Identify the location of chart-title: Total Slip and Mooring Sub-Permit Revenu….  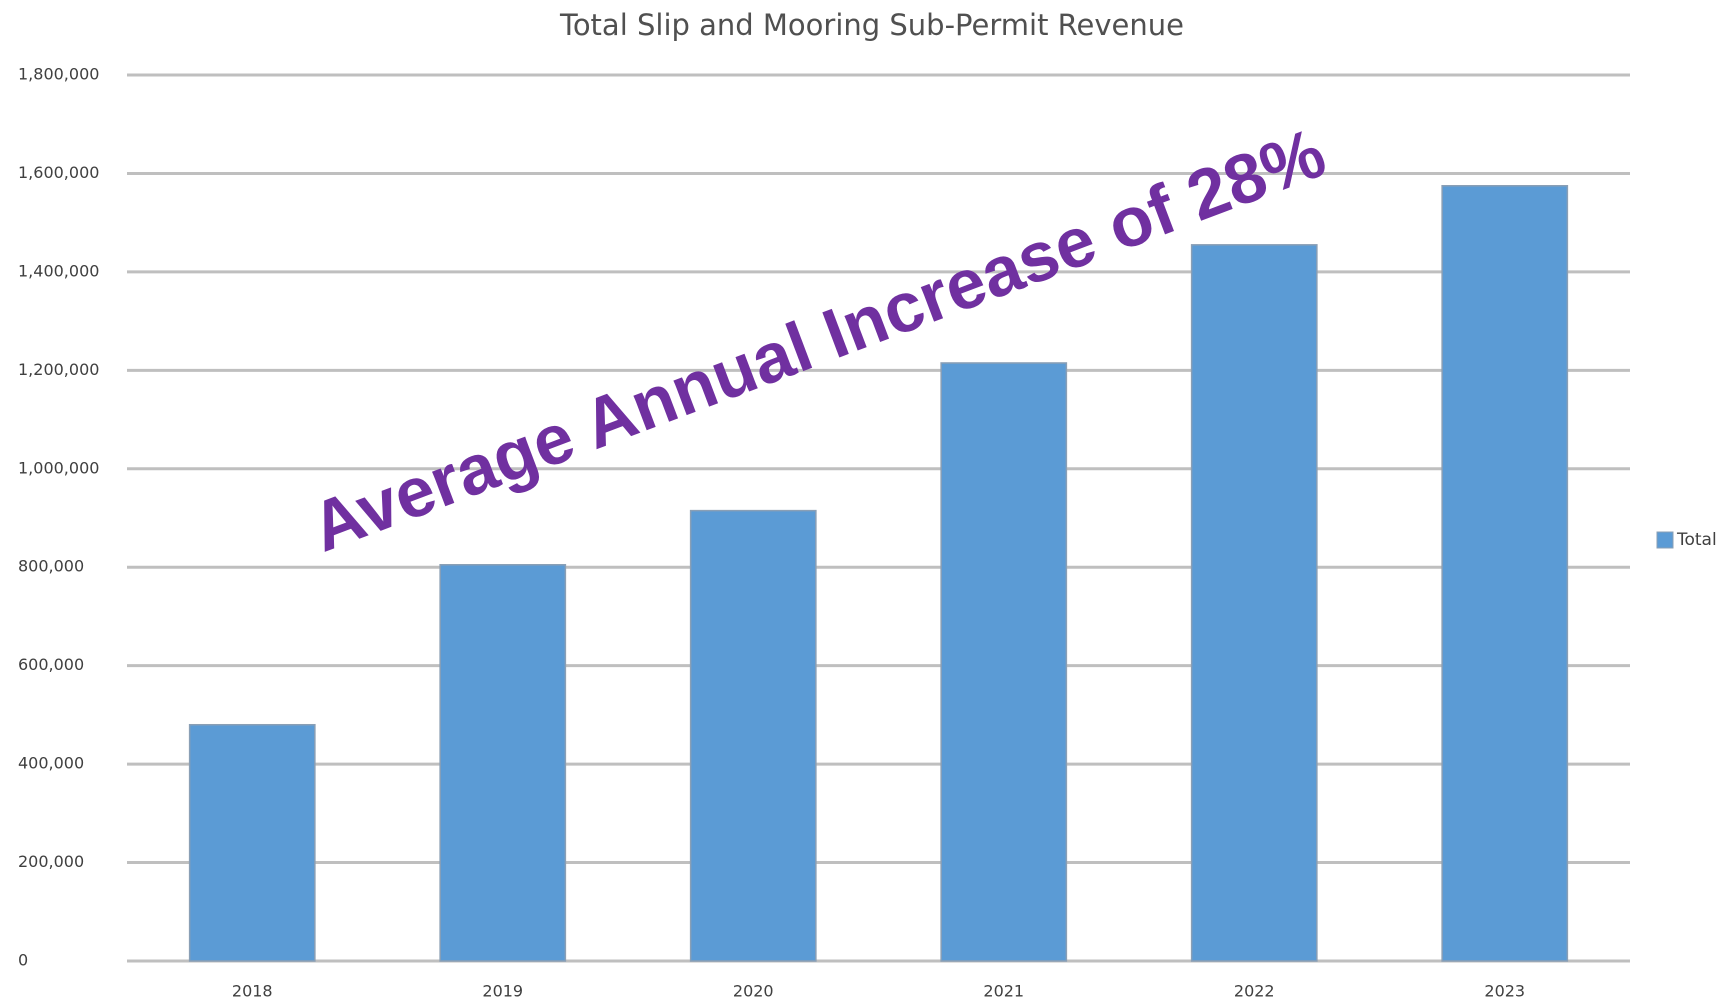
(871, 25).